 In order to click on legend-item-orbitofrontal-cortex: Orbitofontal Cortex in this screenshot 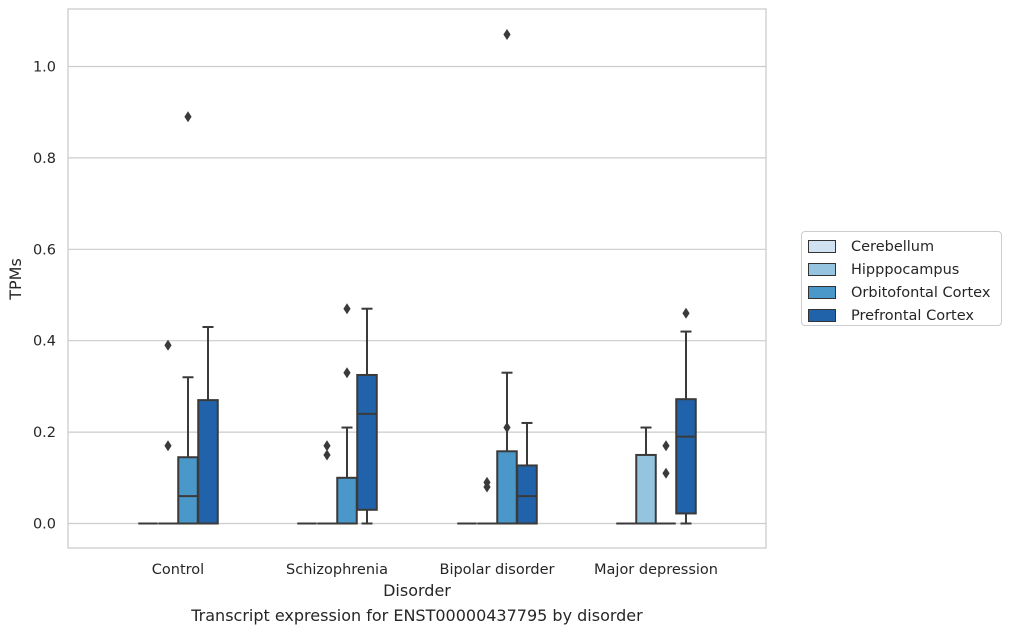, I will do `click(904, 292)`.